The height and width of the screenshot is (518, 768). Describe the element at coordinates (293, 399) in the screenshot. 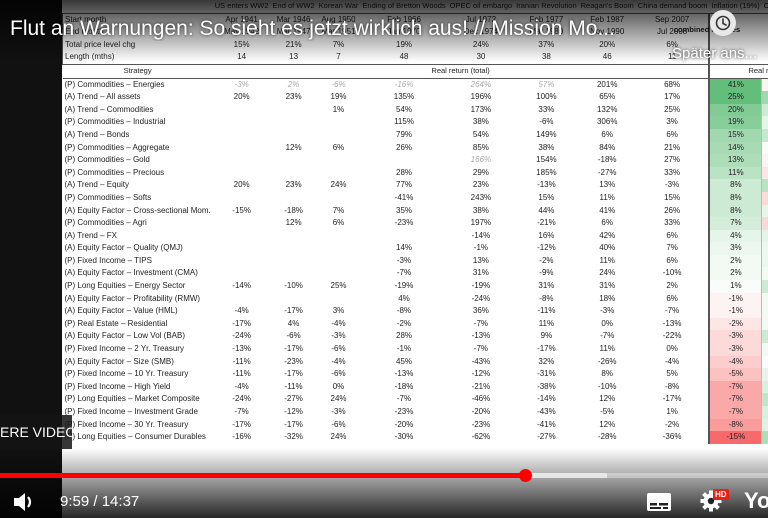

I see `total-return-cell: -27%` at that location.